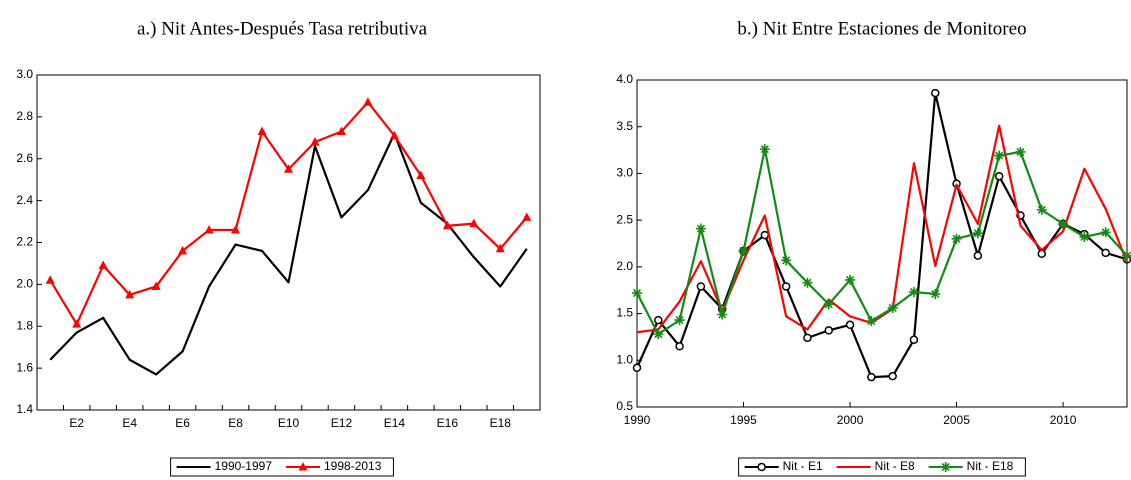 This screenshot has height=480, width=1131. I want to click on y-tick-label: 1.0, so click(624, 359).